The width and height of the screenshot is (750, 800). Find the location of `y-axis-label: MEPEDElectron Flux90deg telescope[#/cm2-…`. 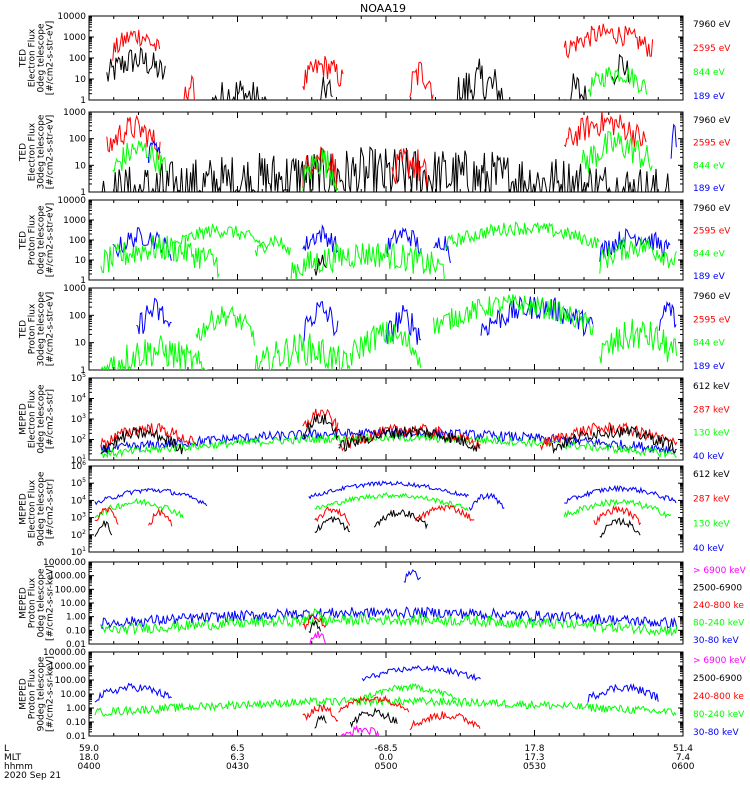

y-axis-label: MEPEDElectron Flux90deg telescope[#/cm2-… is located at coordinates (37, 508).